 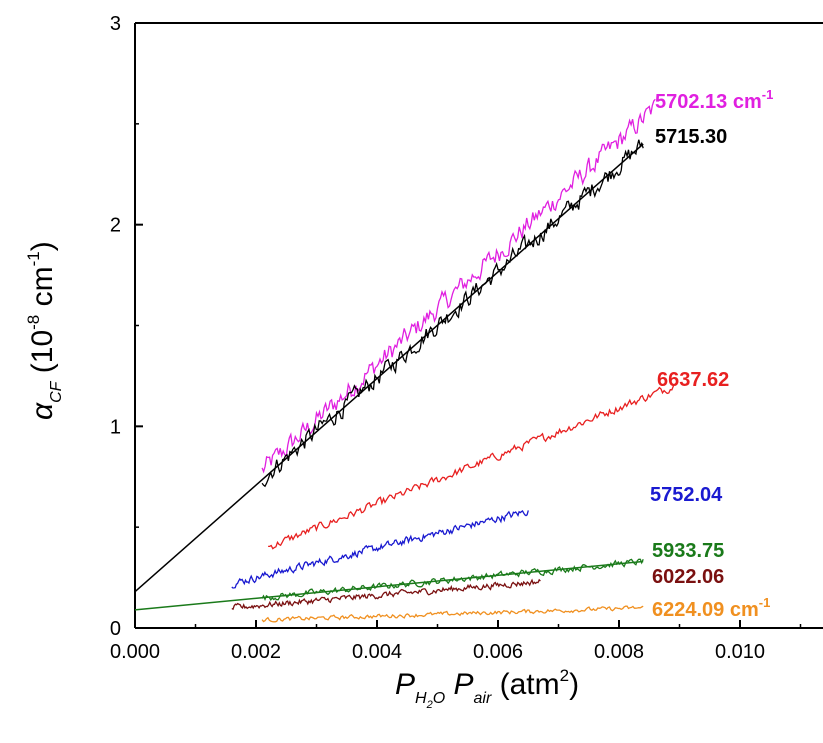 What do you see at coordinates (688, 577) in the screenshot?
I see `series-label: 6022.06` at bounding box center [688, 577].